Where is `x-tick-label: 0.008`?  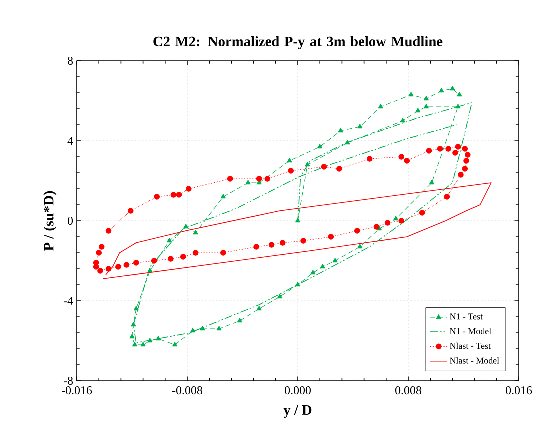 x-tick-label: 0.008 is located at coordinates (409, 390).